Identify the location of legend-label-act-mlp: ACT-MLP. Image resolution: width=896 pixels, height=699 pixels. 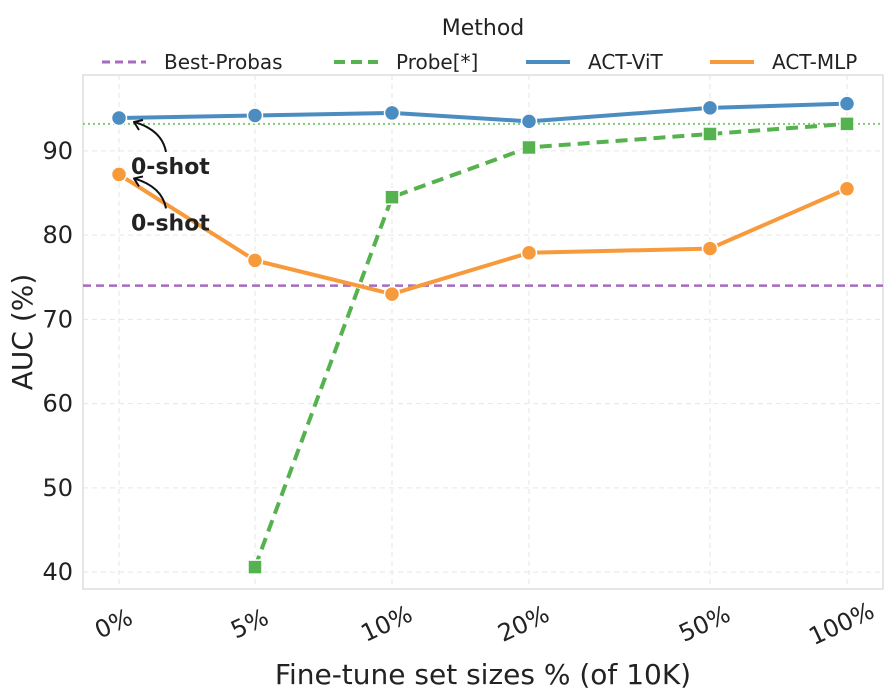
(814, 62).